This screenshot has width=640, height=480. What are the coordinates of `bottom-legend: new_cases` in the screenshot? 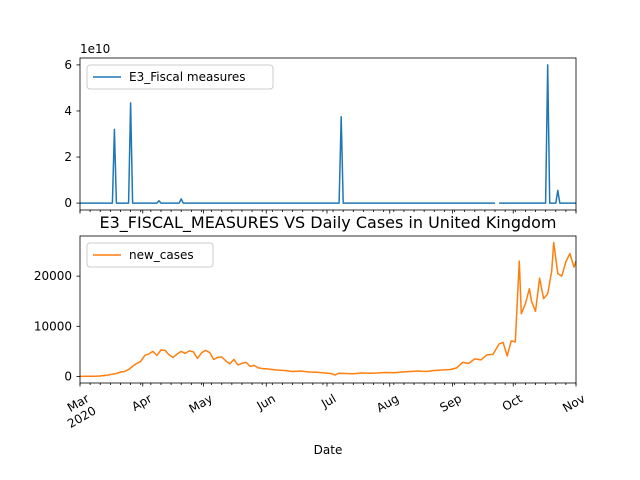 It's located at (150, 255).